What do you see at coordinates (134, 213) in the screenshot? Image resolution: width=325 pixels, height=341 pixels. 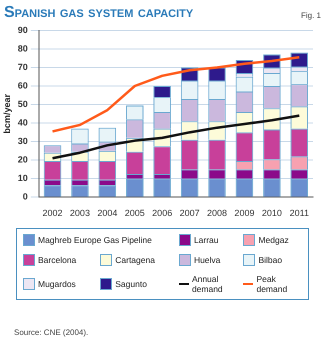 I see `x-tick-label: 2005` at bounding box center [134, 213].